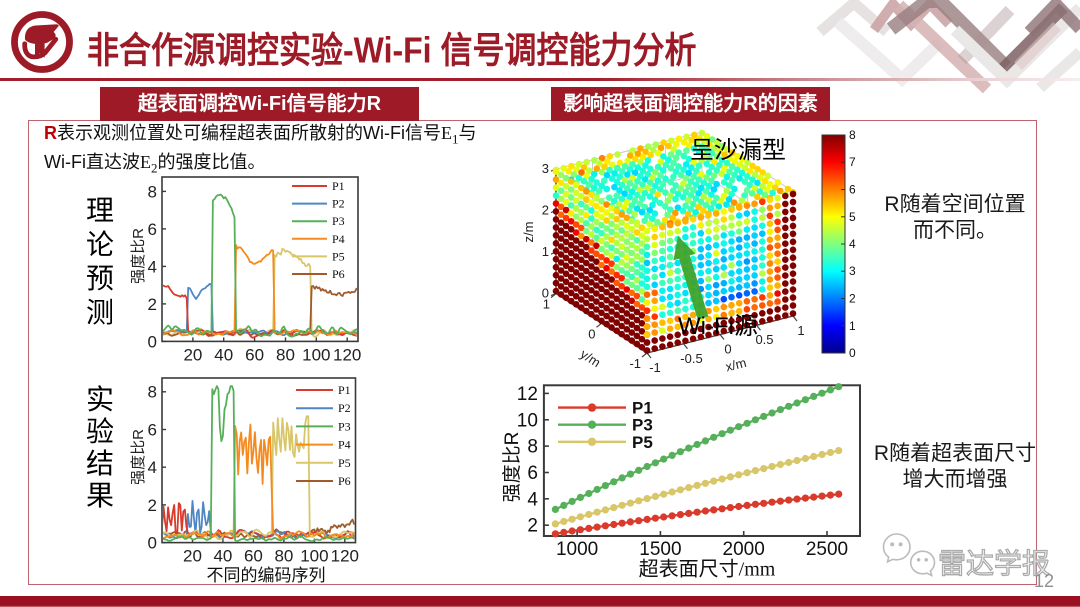 The width and height of the screenshot is (1080, 607). What do you see at coordinates (577, 549) in the screenshot?
I see `svg-text: 1000` at bounding box center [577, 549].